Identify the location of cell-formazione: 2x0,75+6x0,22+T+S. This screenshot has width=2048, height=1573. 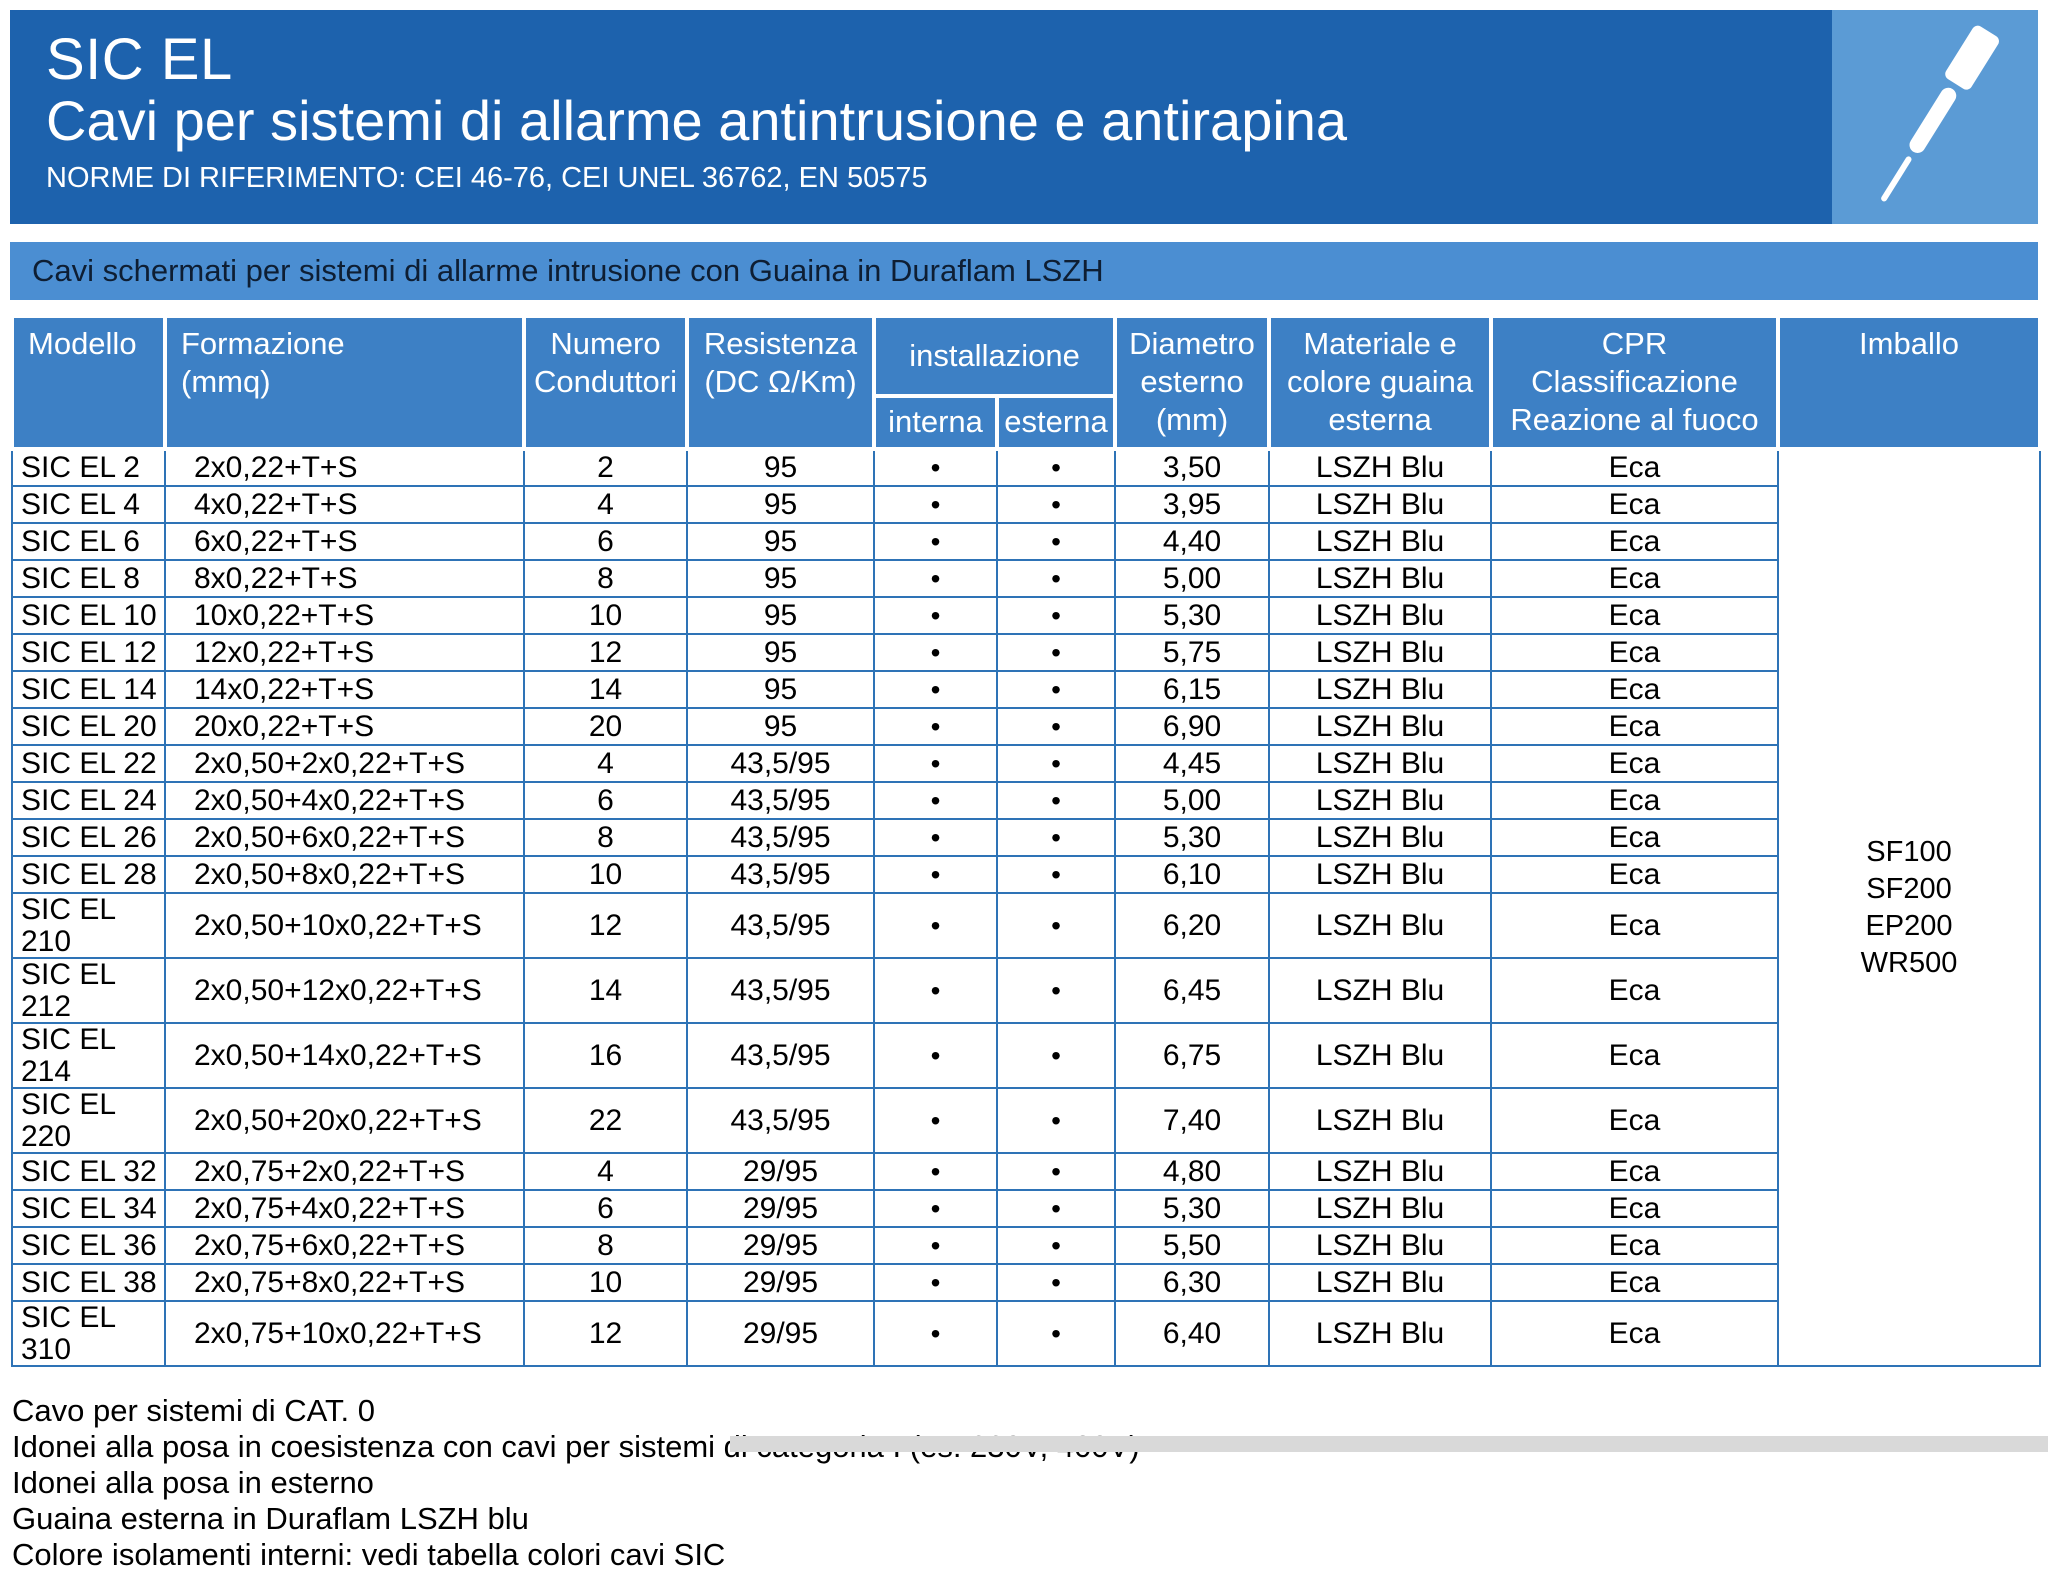
(344, 1245).